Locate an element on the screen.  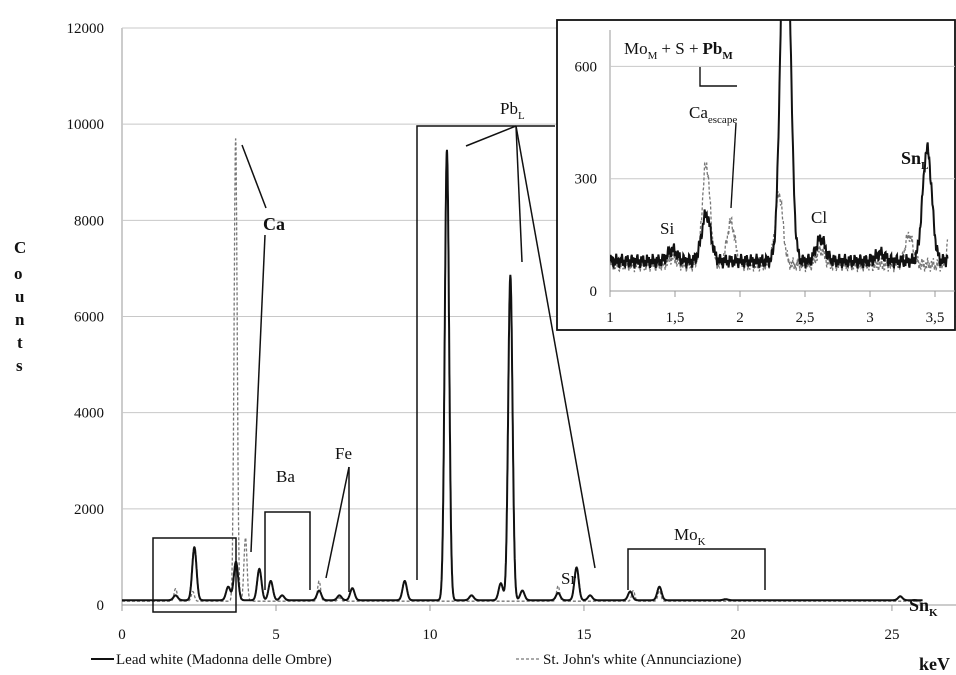
zoom-box-inset-region is located at coordinates (194, 575).